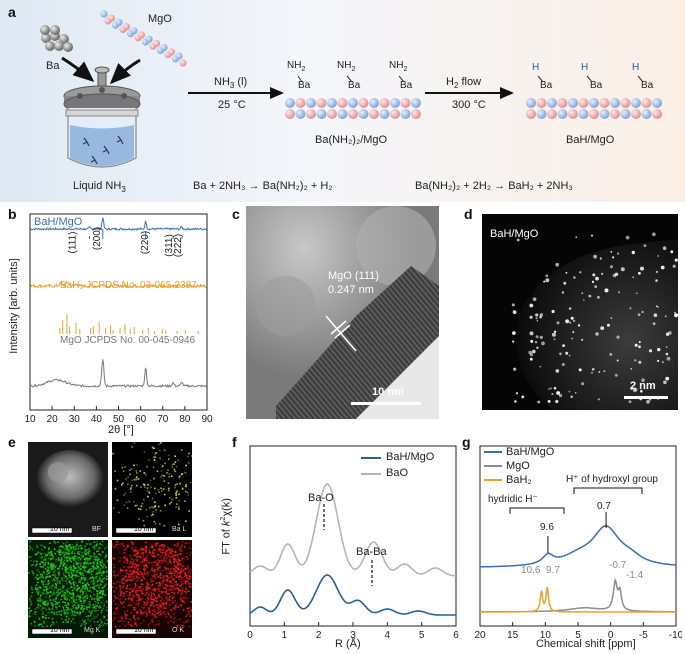  Describe the element at coordinates (675, 635) in the screenshot. I see `nmr-tick-label: -10` at that location.